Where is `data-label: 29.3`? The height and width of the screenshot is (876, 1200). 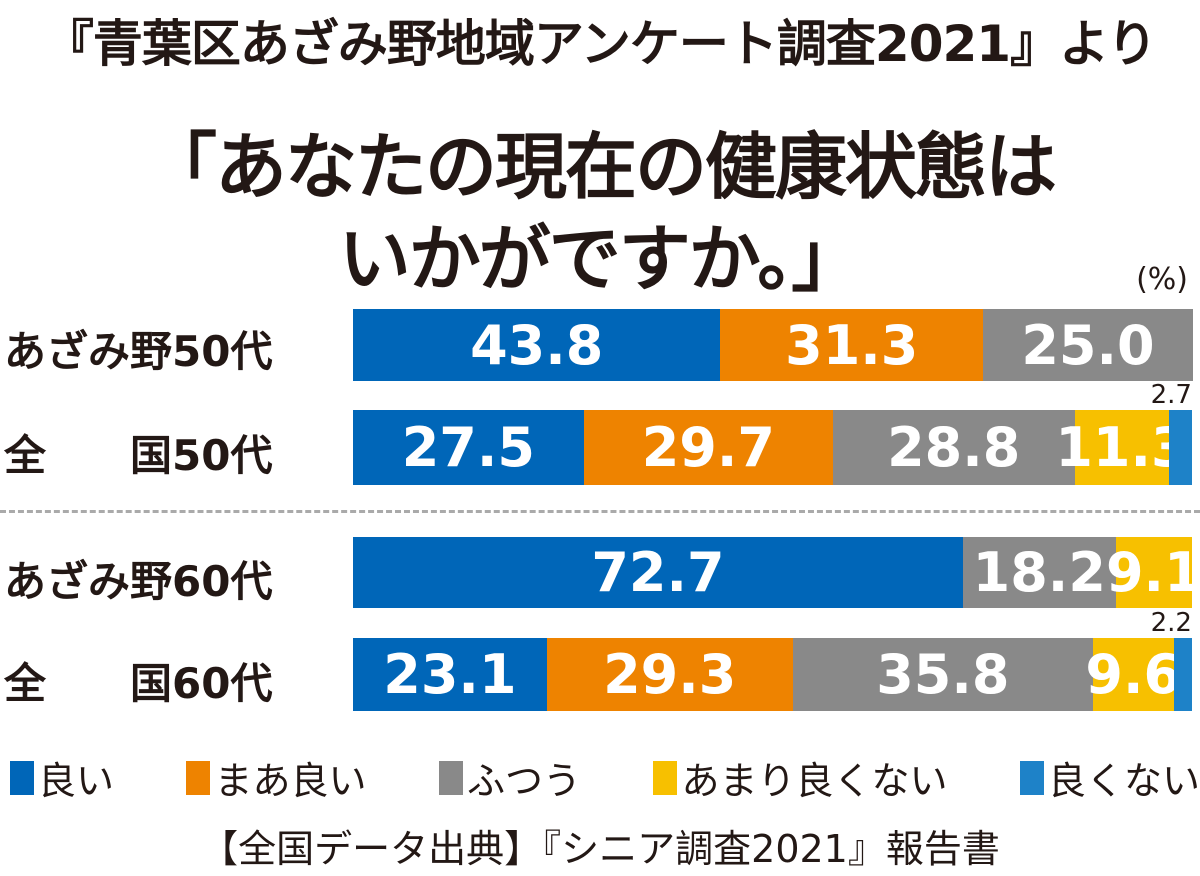 data-label: 29.3 is located at coordinates (670, 674).